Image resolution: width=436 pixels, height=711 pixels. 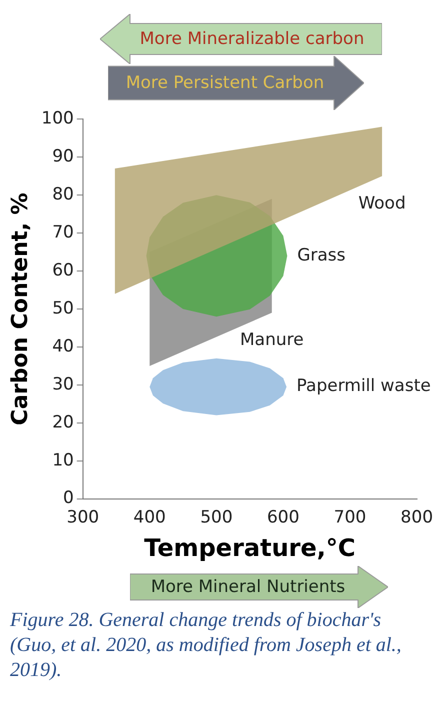 I want to click on y-tick-label: 100, so click(x=57, y=118).